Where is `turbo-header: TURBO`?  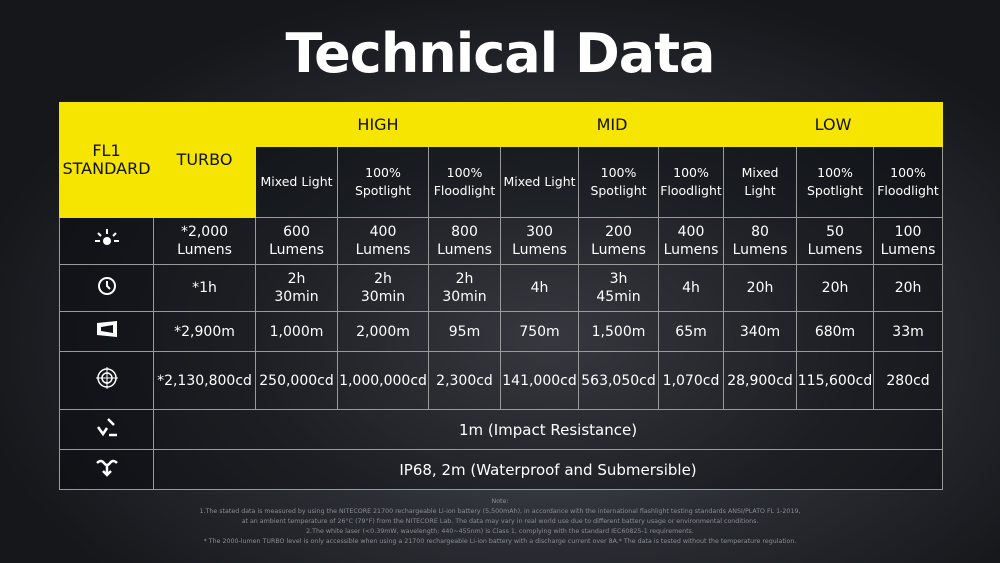
turbo-header: TURBO is located at coordinates (204, 160).